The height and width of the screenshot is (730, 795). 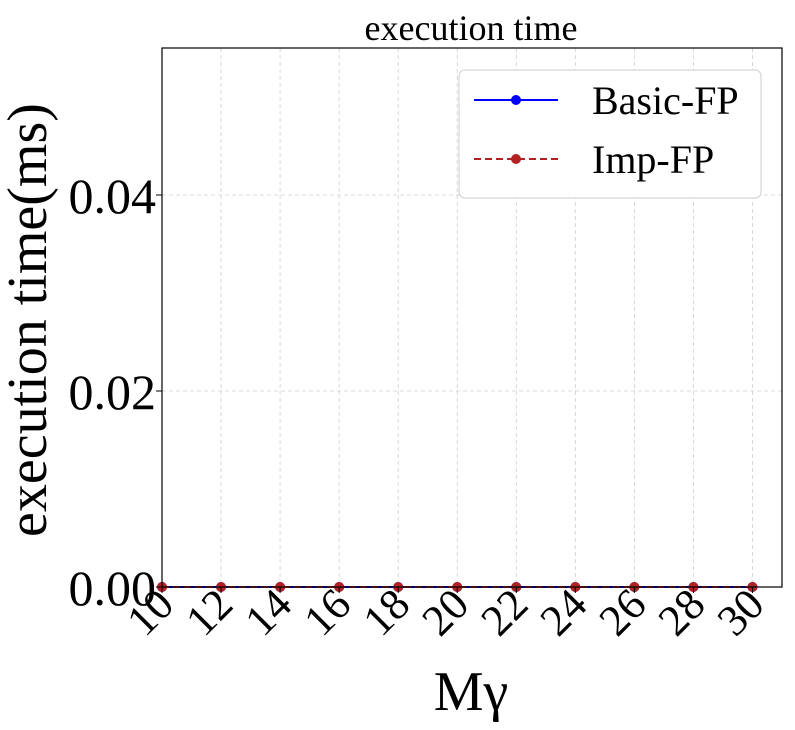 What do you see at coordinates (268, 612) in the screenshot?
I see `x-tick-label: 14` at bounding box center [268, 612].